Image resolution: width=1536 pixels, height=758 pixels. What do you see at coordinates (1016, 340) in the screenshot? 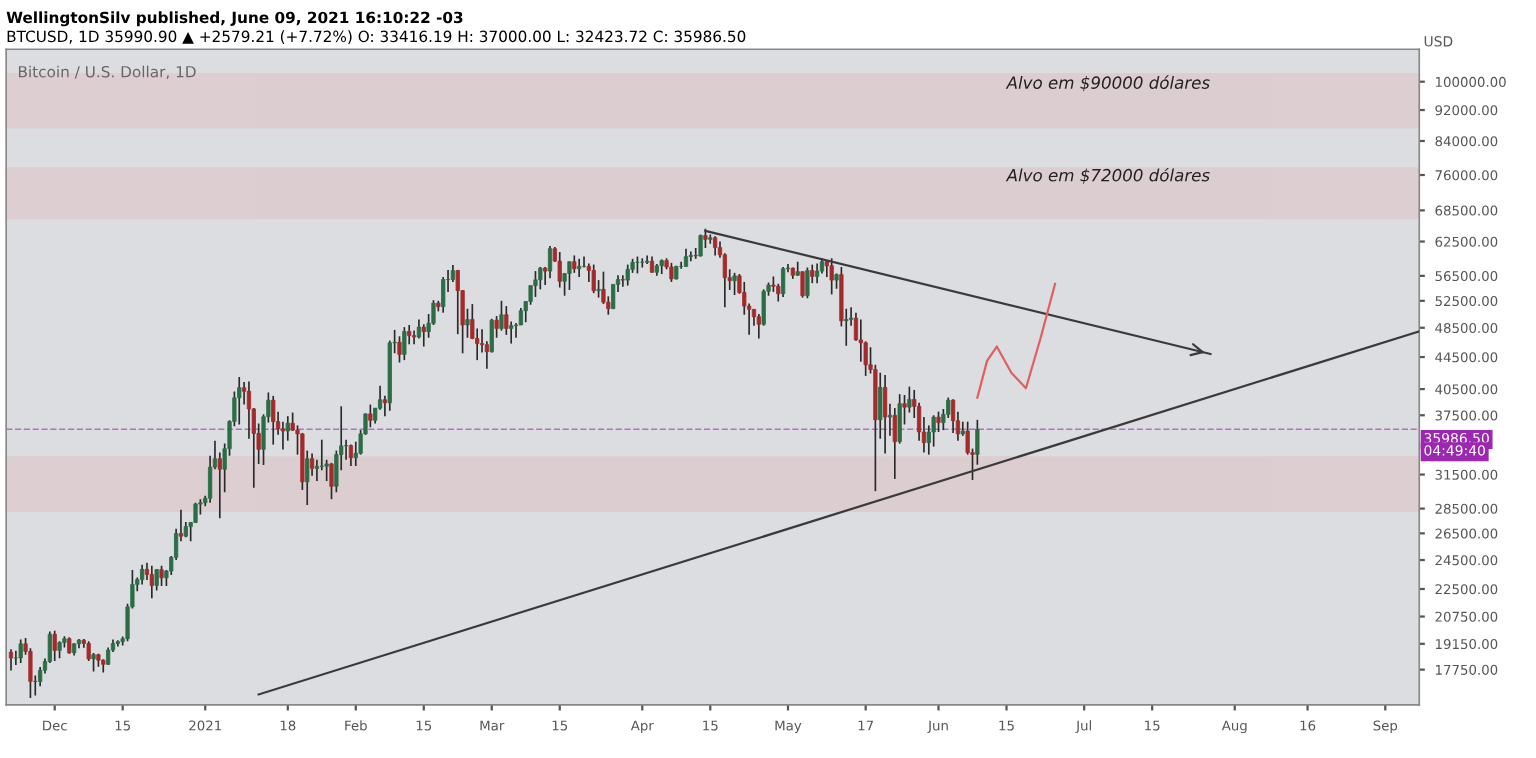
I see `line-series` at bounding box center [1016, 340].